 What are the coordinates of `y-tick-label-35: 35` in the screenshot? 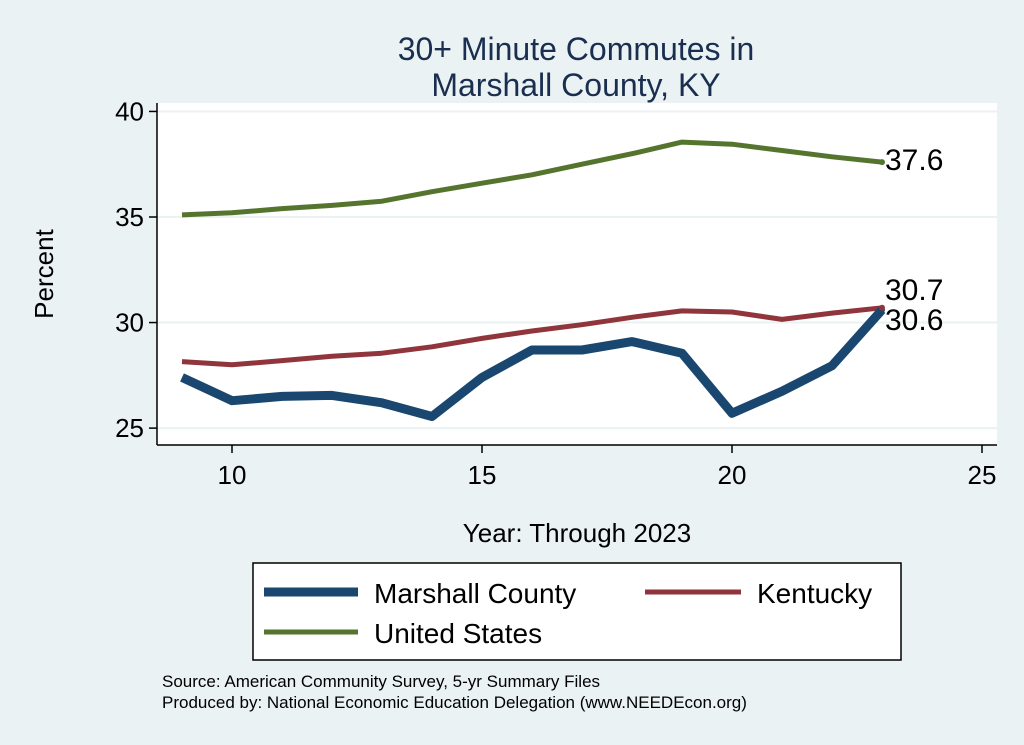 It's located at (129, 217).